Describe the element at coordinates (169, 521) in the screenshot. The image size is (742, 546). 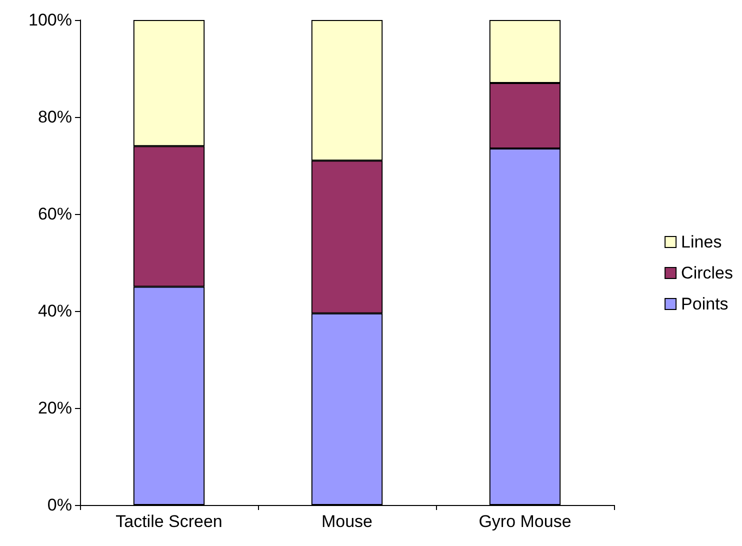
I see `x-tick-label: Tactile Screen` at that location.